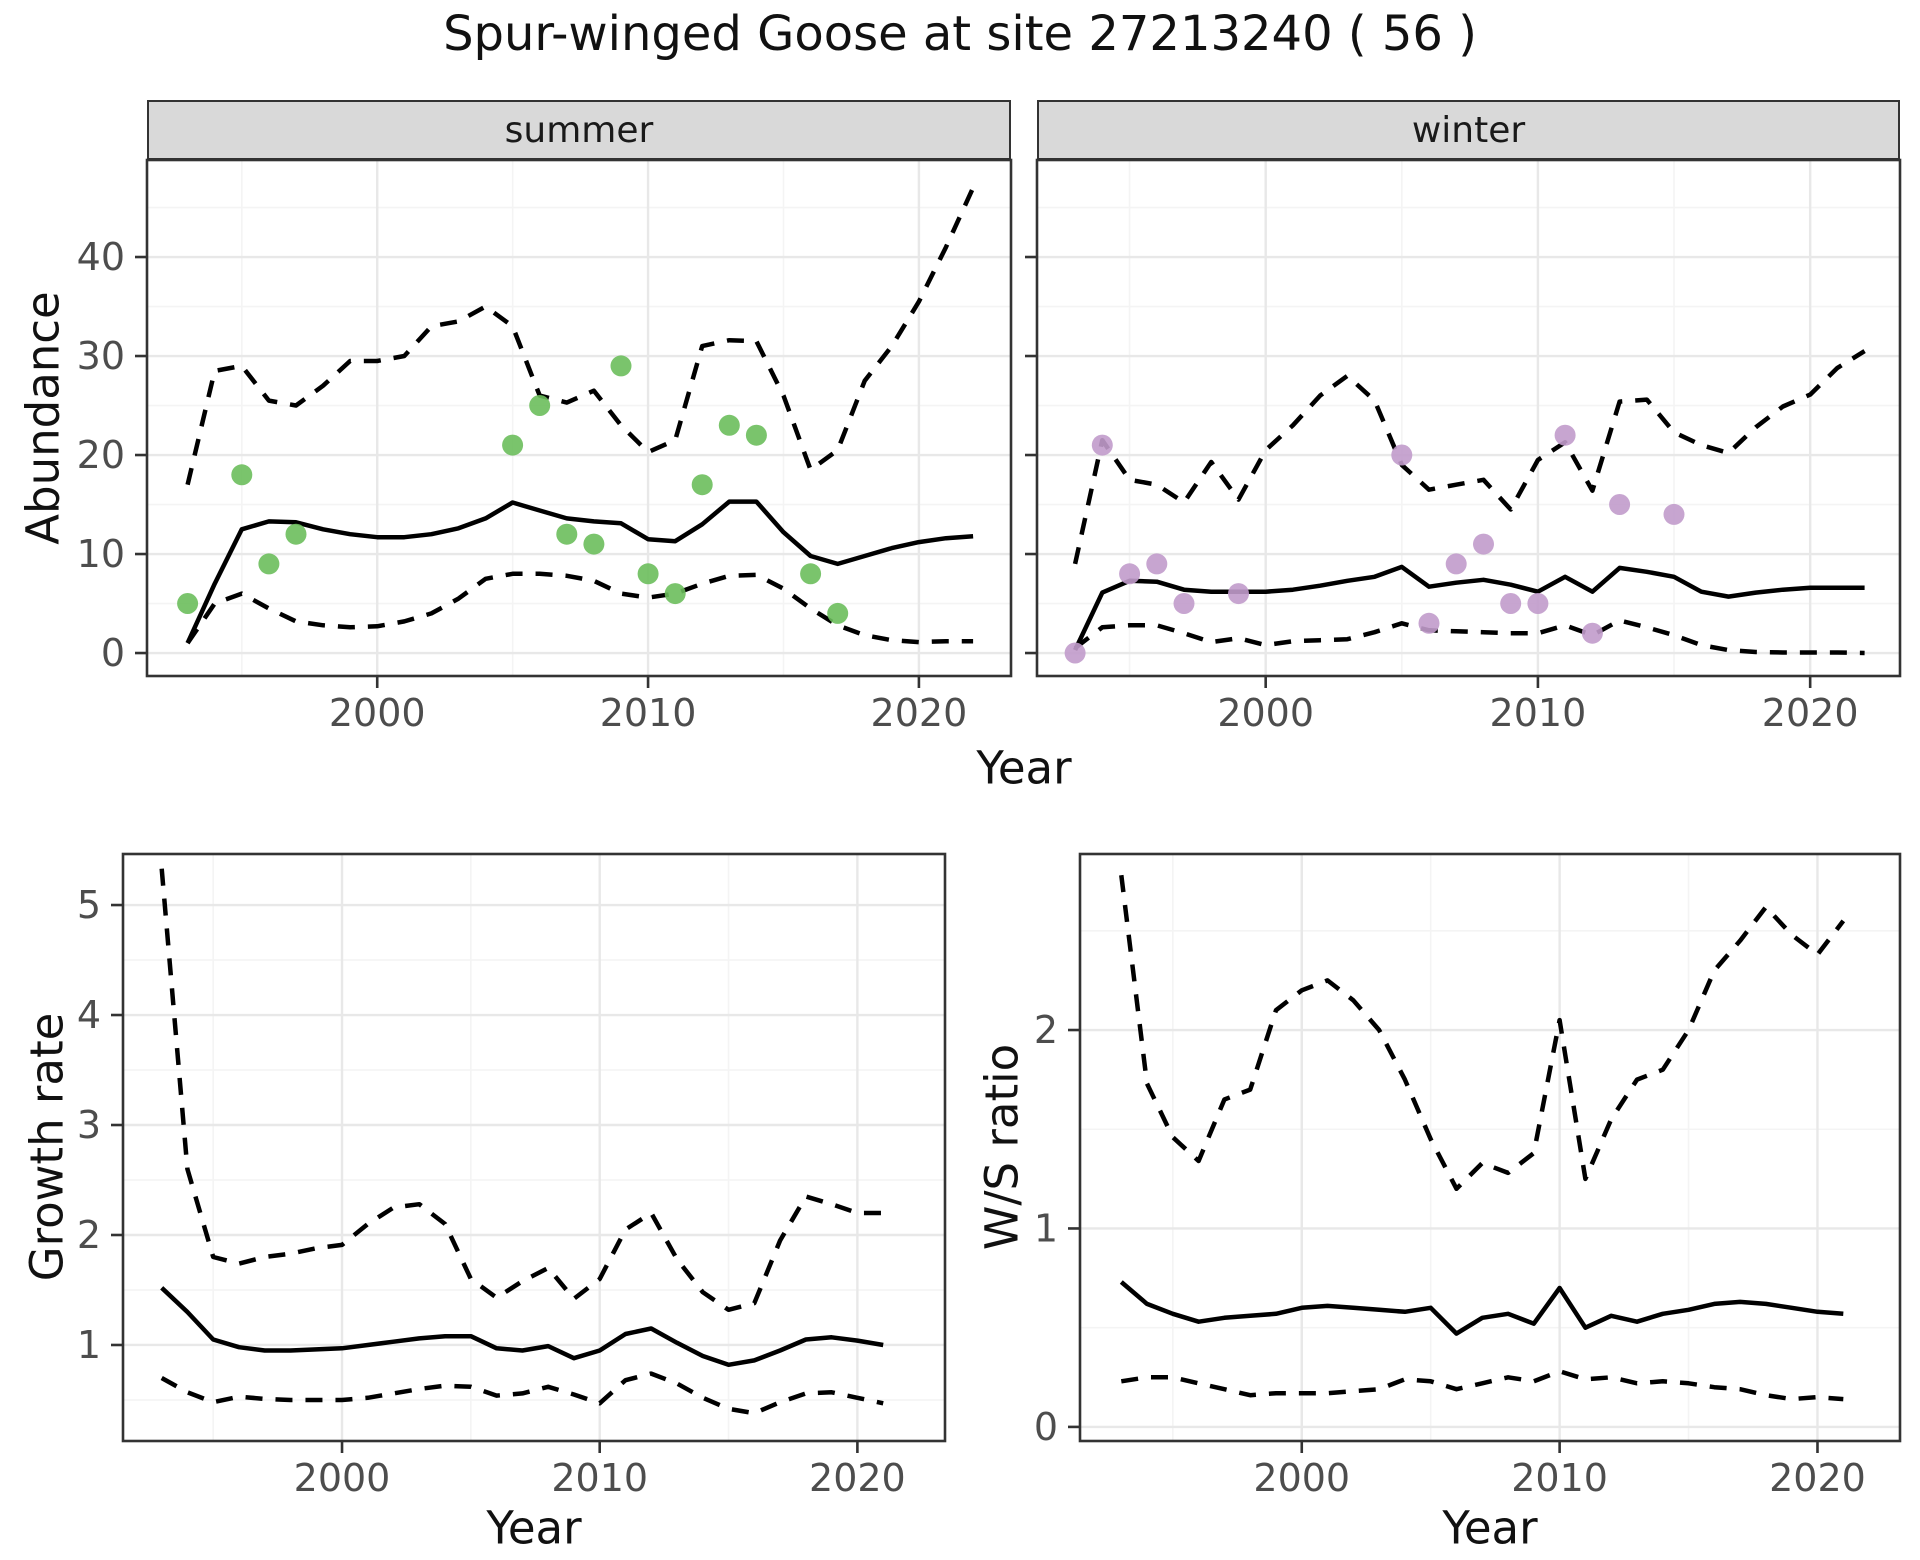 The height and width of the screenshot is (1560, 1920). I want to click on abundance-summer-panel-bg, so click(579, 418).